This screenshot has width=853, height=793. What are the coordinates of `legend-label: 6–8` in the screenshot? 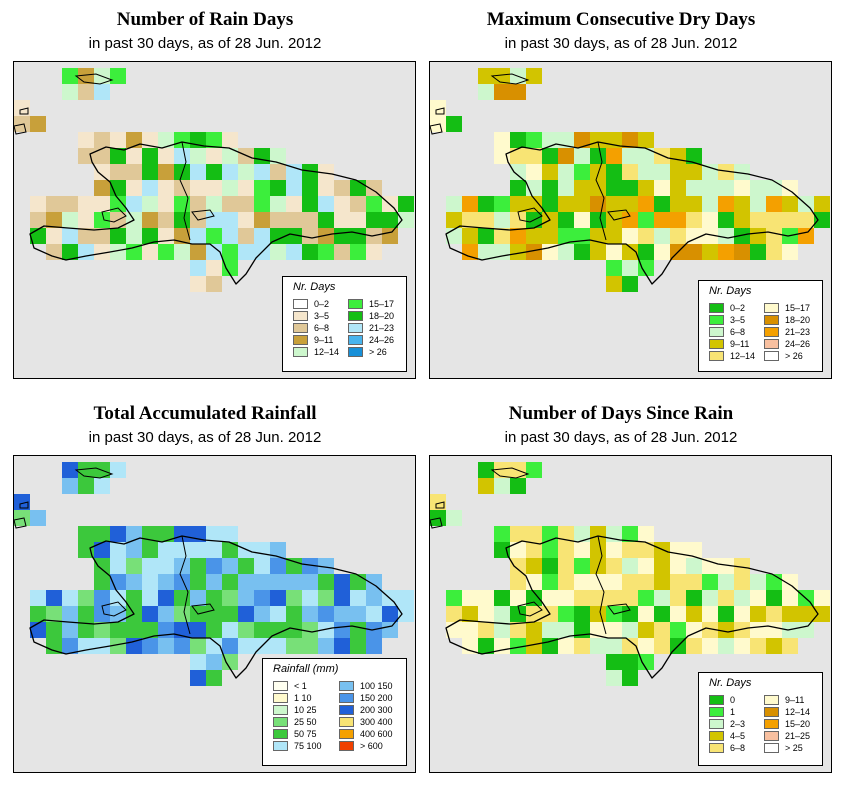 It's located at (738, 332).